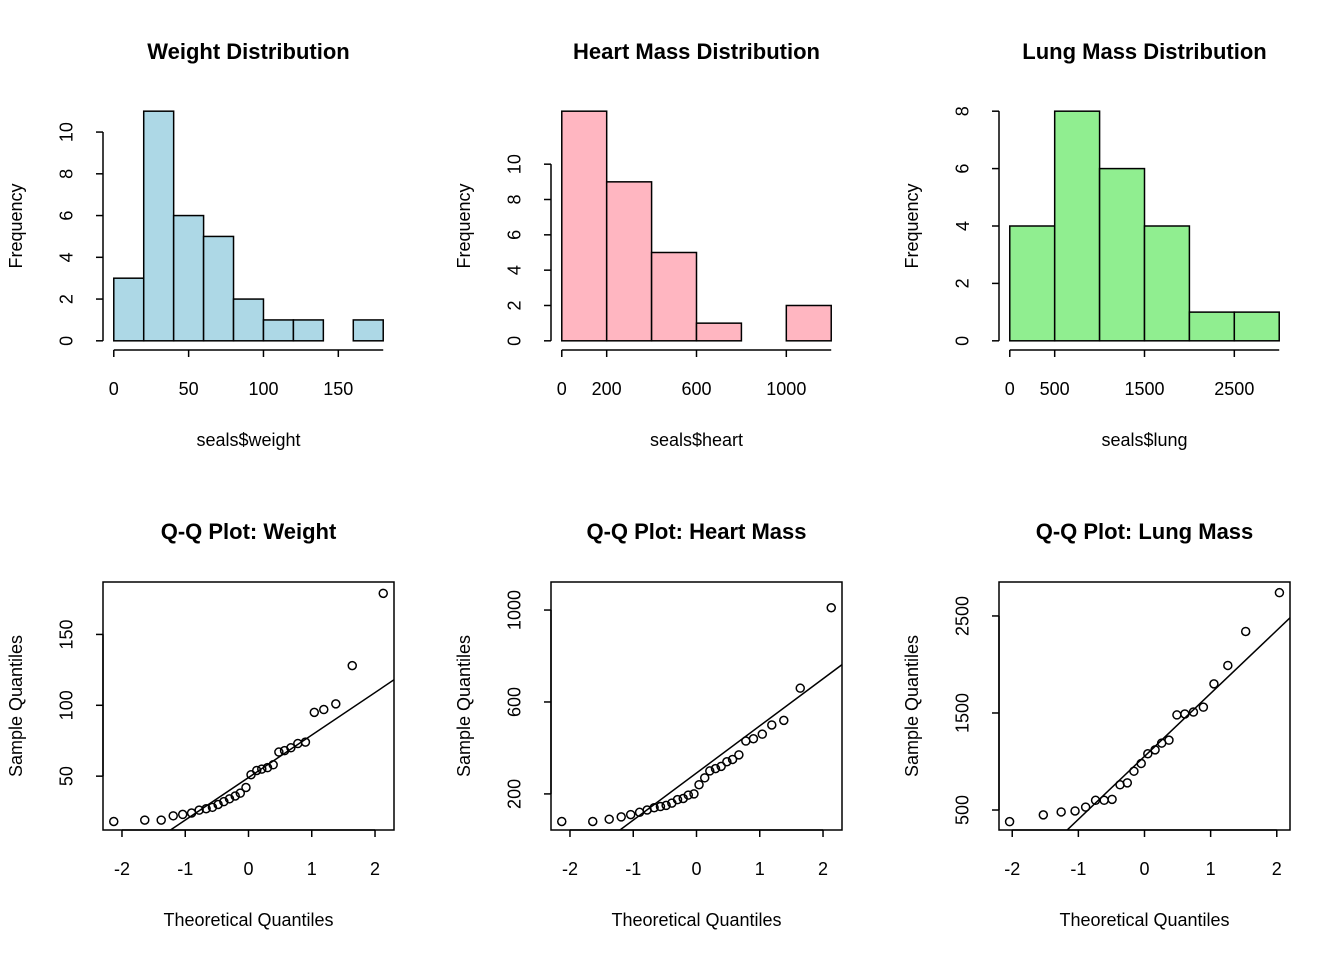 This screenshot has width=1344, height=960. What do you see at coordinates (464, 706) in the screenshot?
I see `y-axis-title: Sample Quantiles` at bounding box center [464, 706].